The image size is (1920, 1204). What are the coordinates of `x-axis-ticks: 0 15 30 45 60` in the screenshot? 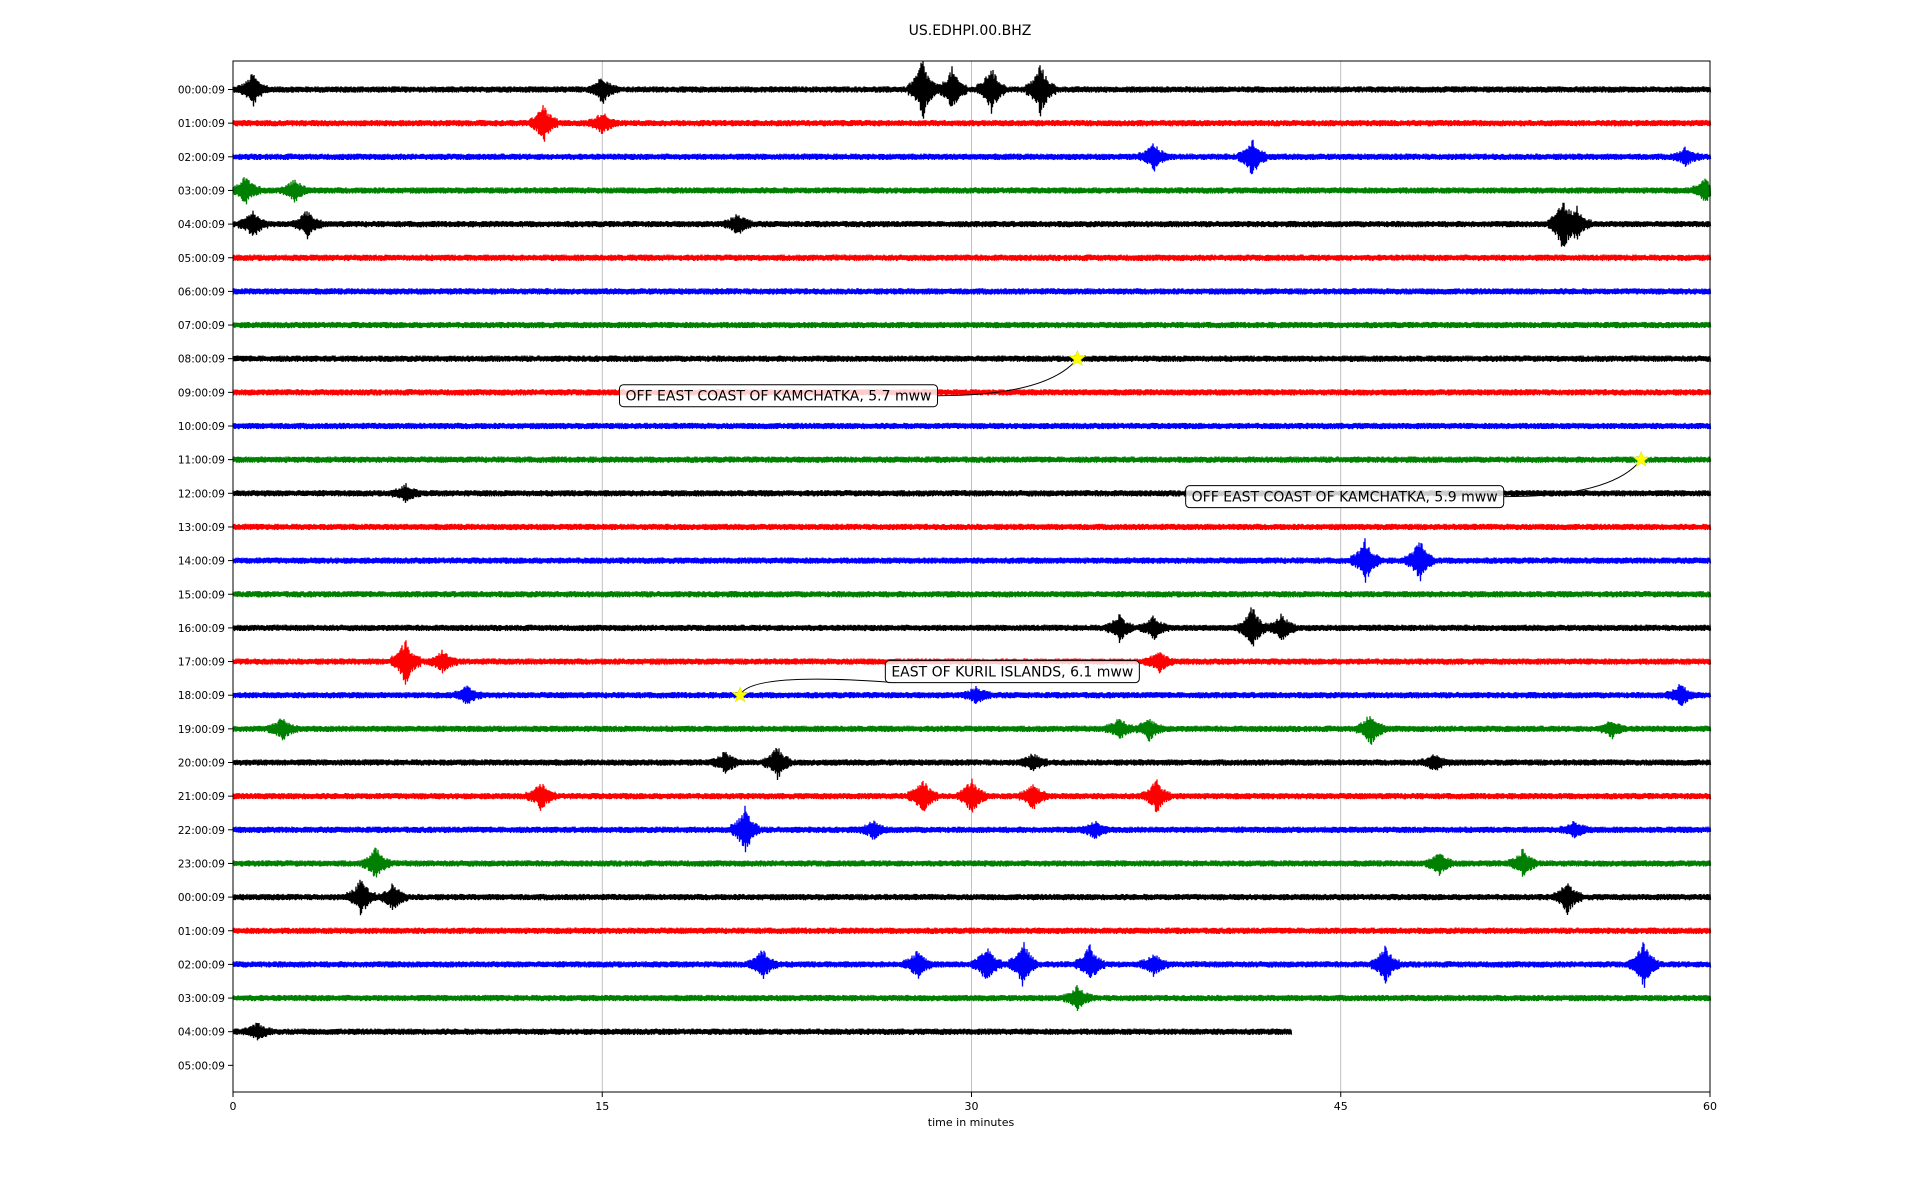 It's located at (973, 1102).